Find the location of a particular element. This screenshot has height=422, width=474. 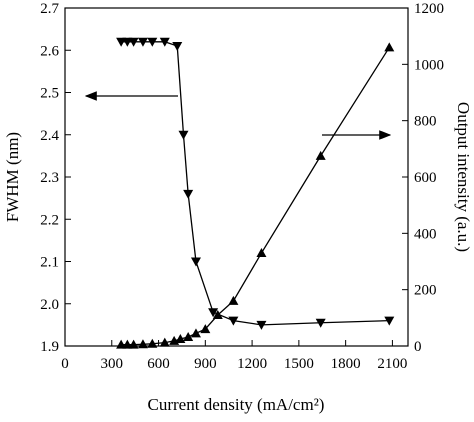

y-tick-label: 2.0 is located at coordinates (49, 305).